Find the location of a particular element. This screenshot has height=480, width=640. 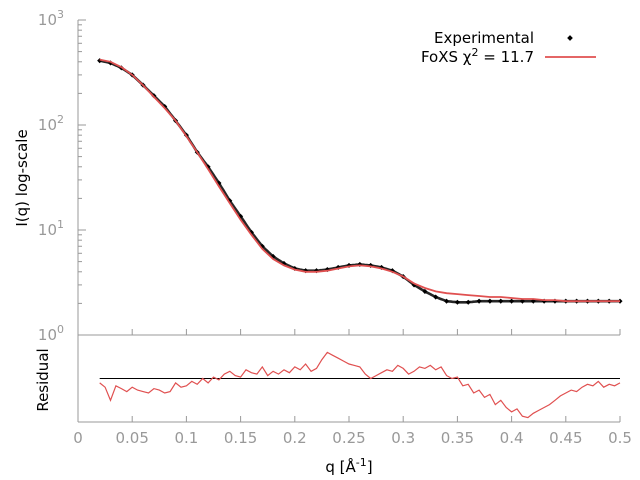

x-tick-label: 0.1 is located at coordinates (186, 438).